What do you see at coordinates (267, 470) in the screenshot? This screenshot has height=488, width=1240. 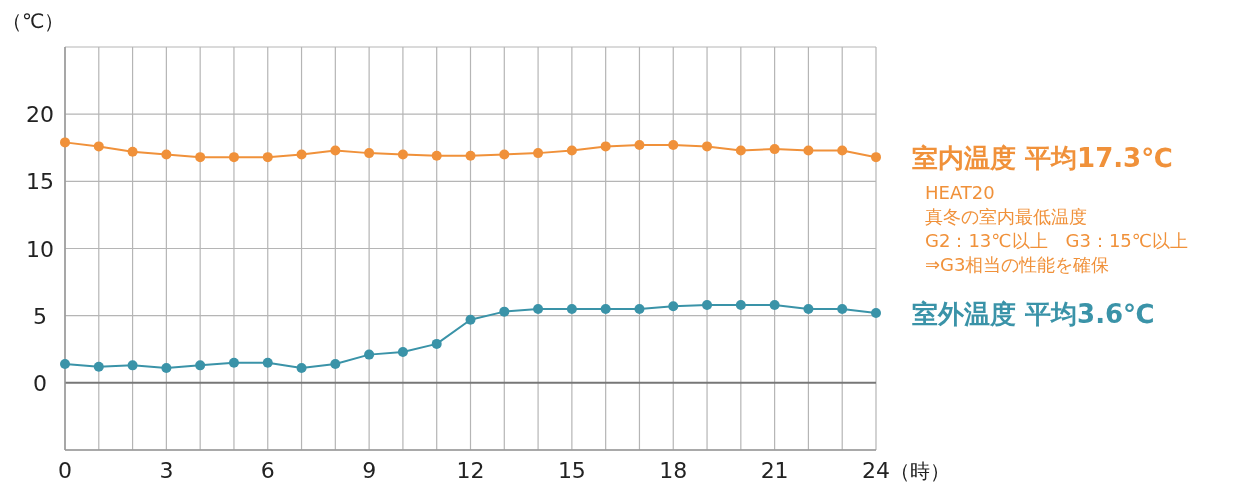 I see `x-tick-label: 6` at bounding box center [267, 470].